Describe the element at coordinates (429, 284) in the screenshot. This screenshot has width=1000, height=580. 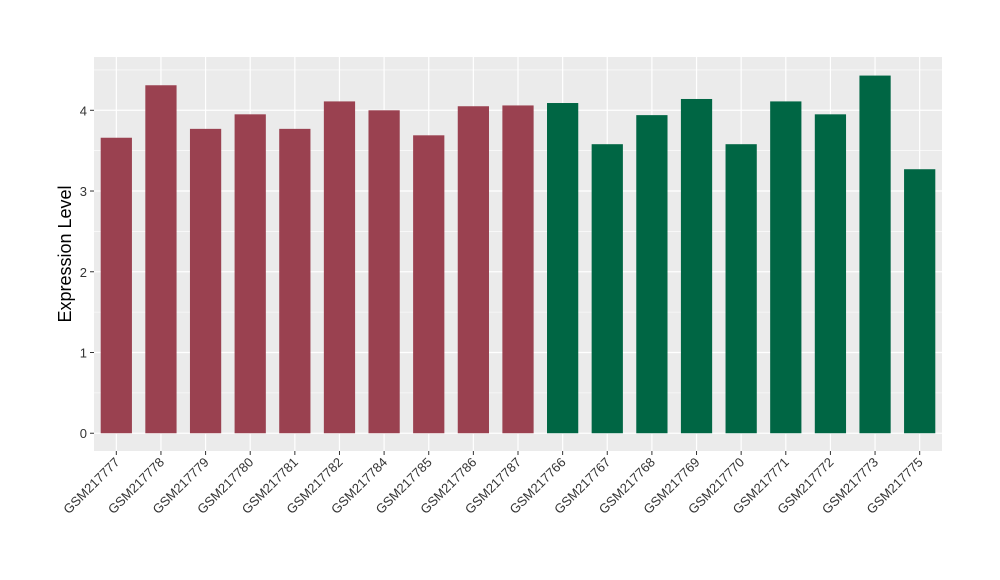
I see `bar-GSM217785` at that location.